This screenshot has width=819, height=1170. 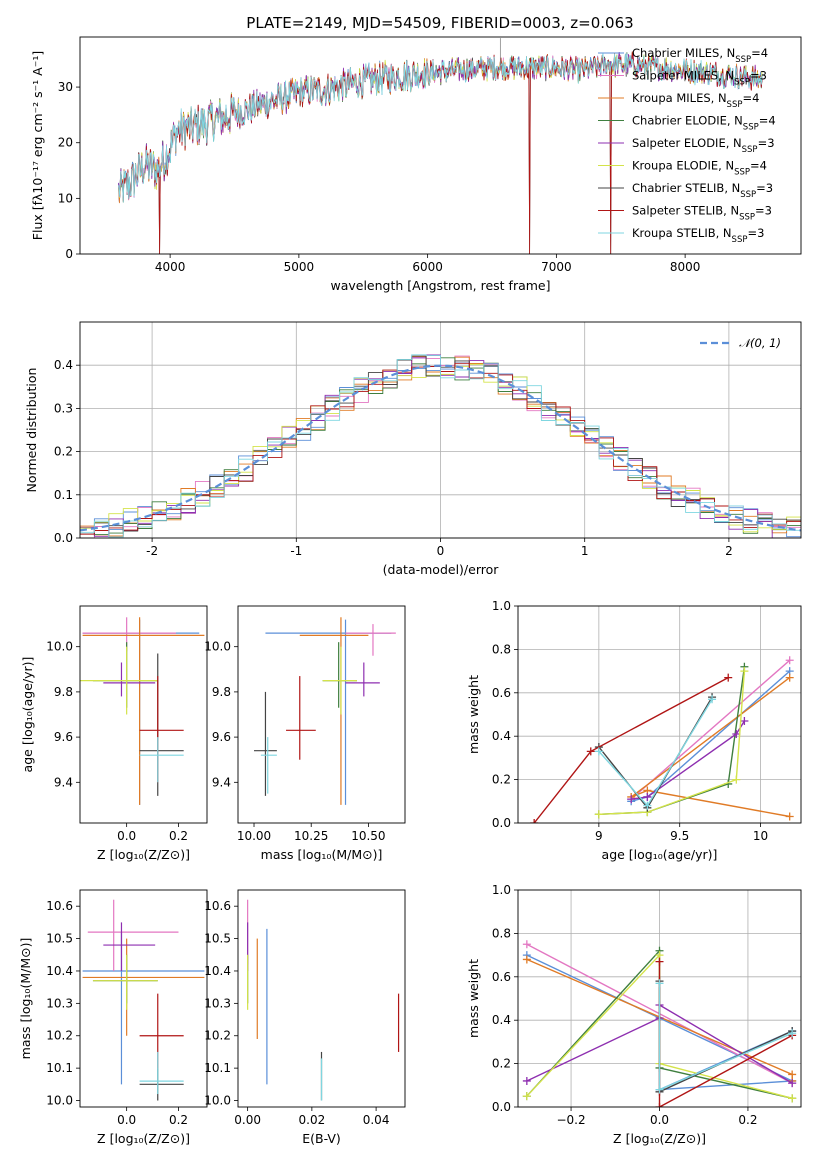 I want to click on x-tick-label: −0.2, so click(x=570, y=1120).